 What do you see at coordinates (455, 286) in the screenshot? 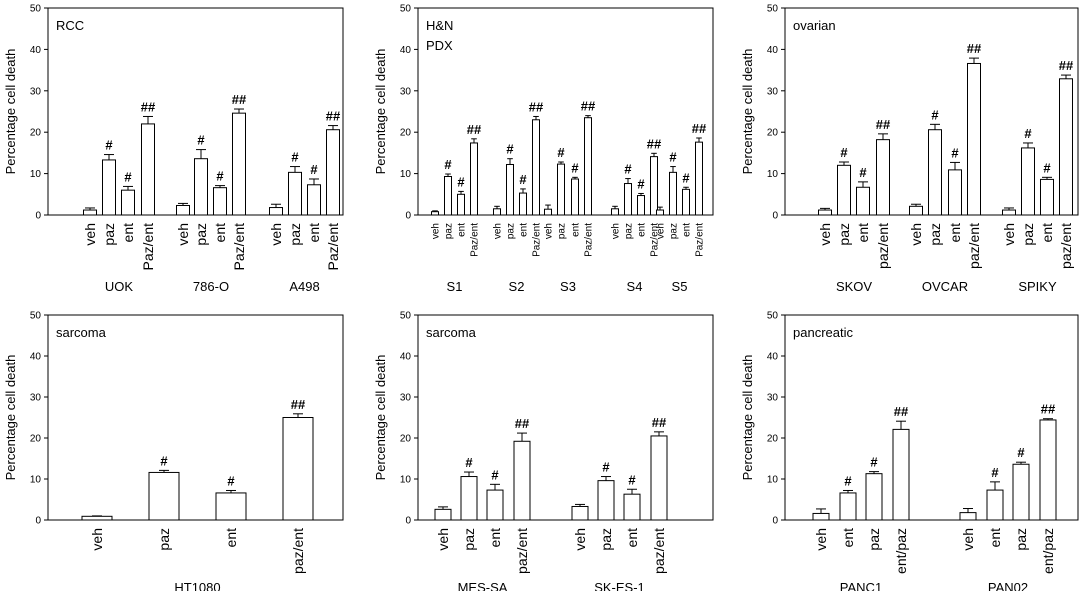
I see `group-label: S1` at bounding box center [455, 286].